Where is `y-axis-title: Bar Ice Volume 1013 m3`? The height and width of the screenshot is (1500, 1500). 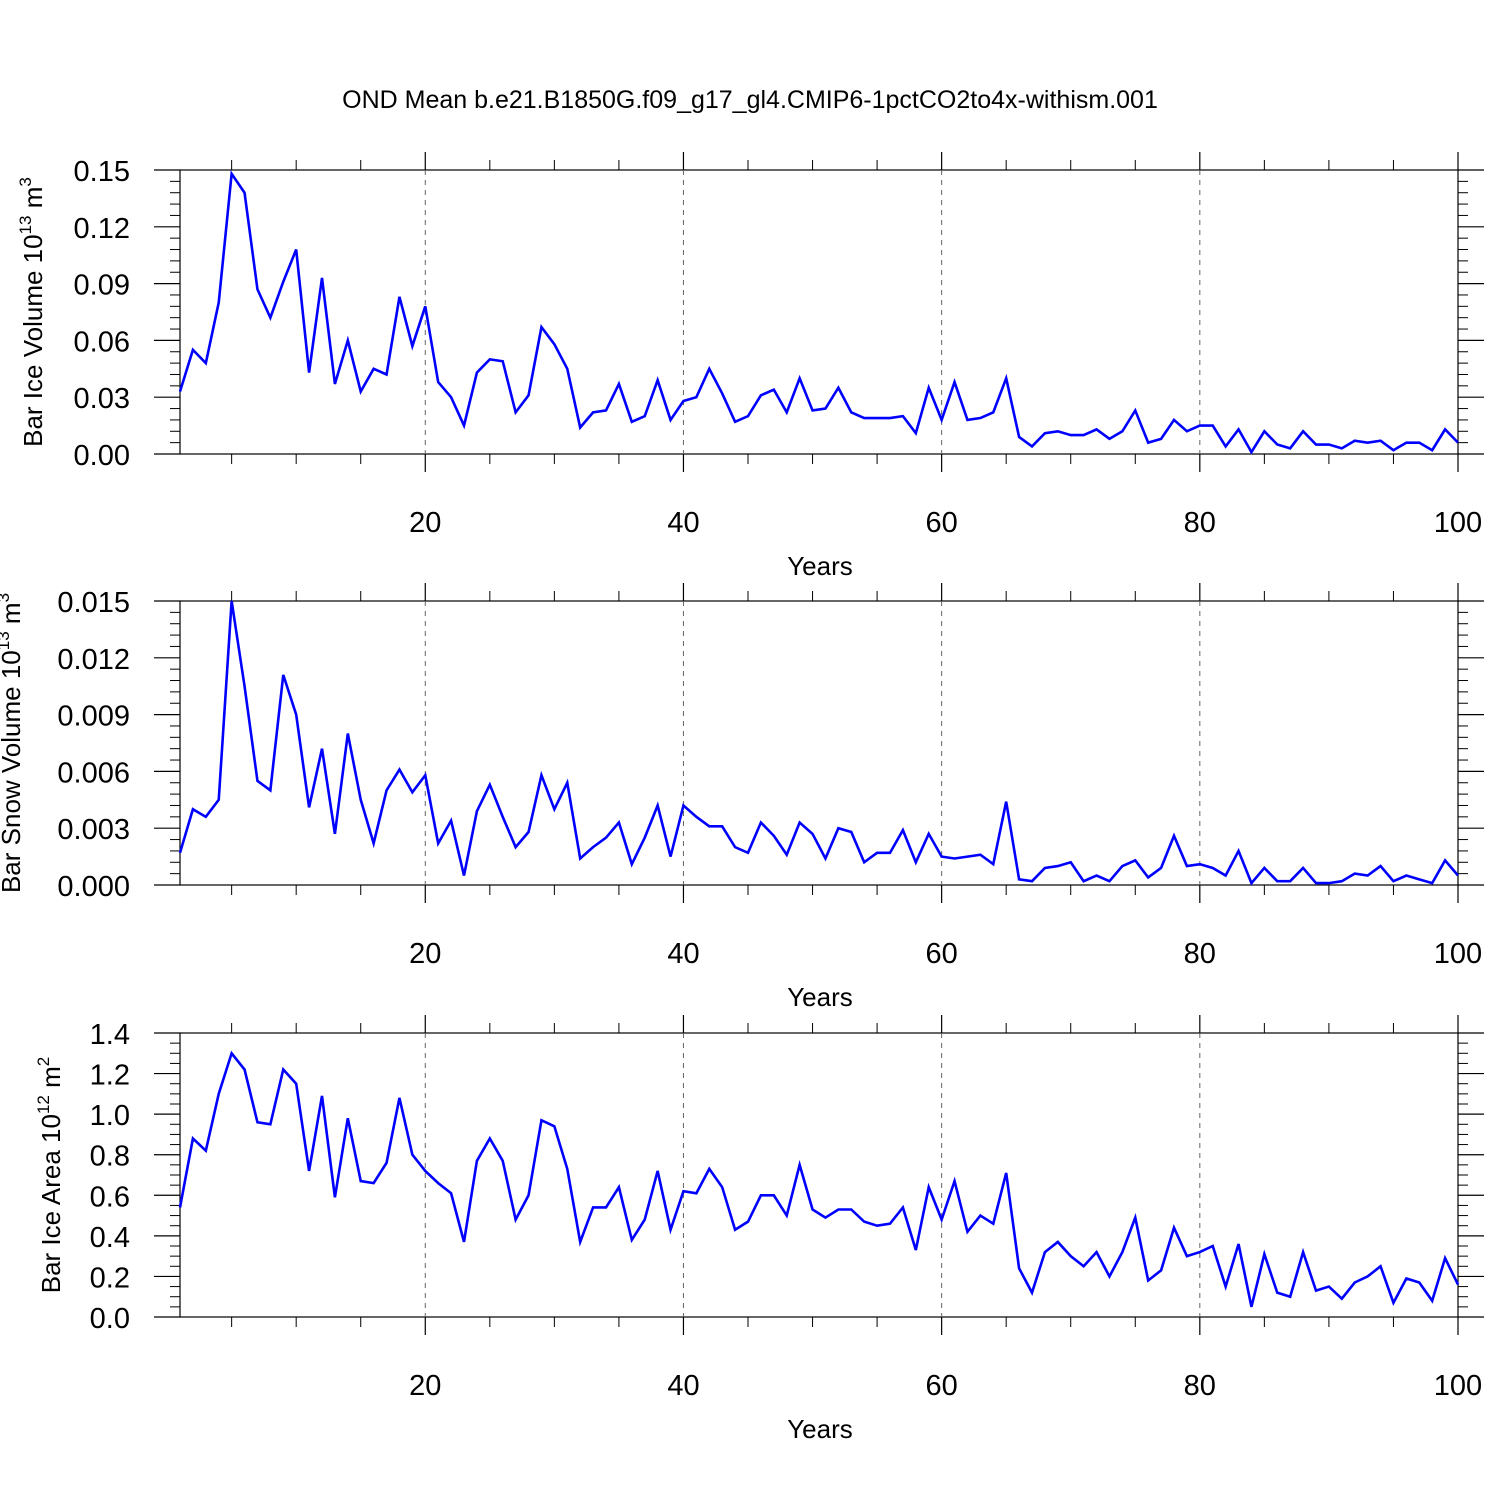 y-axis-title: Bar Ice Volume 1013 m3 is located at coordinates (32, 312).